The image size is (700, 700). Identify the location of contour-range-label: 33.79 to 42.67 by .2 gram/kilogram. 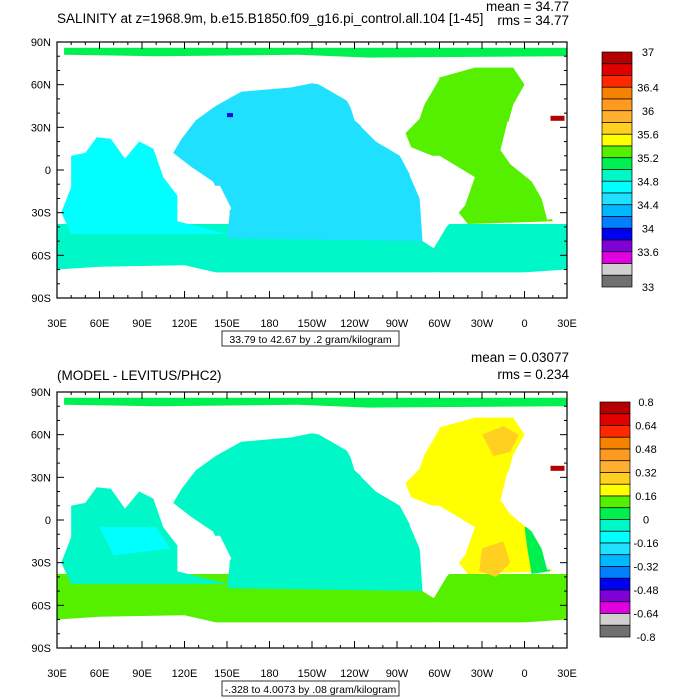
(310, 340).